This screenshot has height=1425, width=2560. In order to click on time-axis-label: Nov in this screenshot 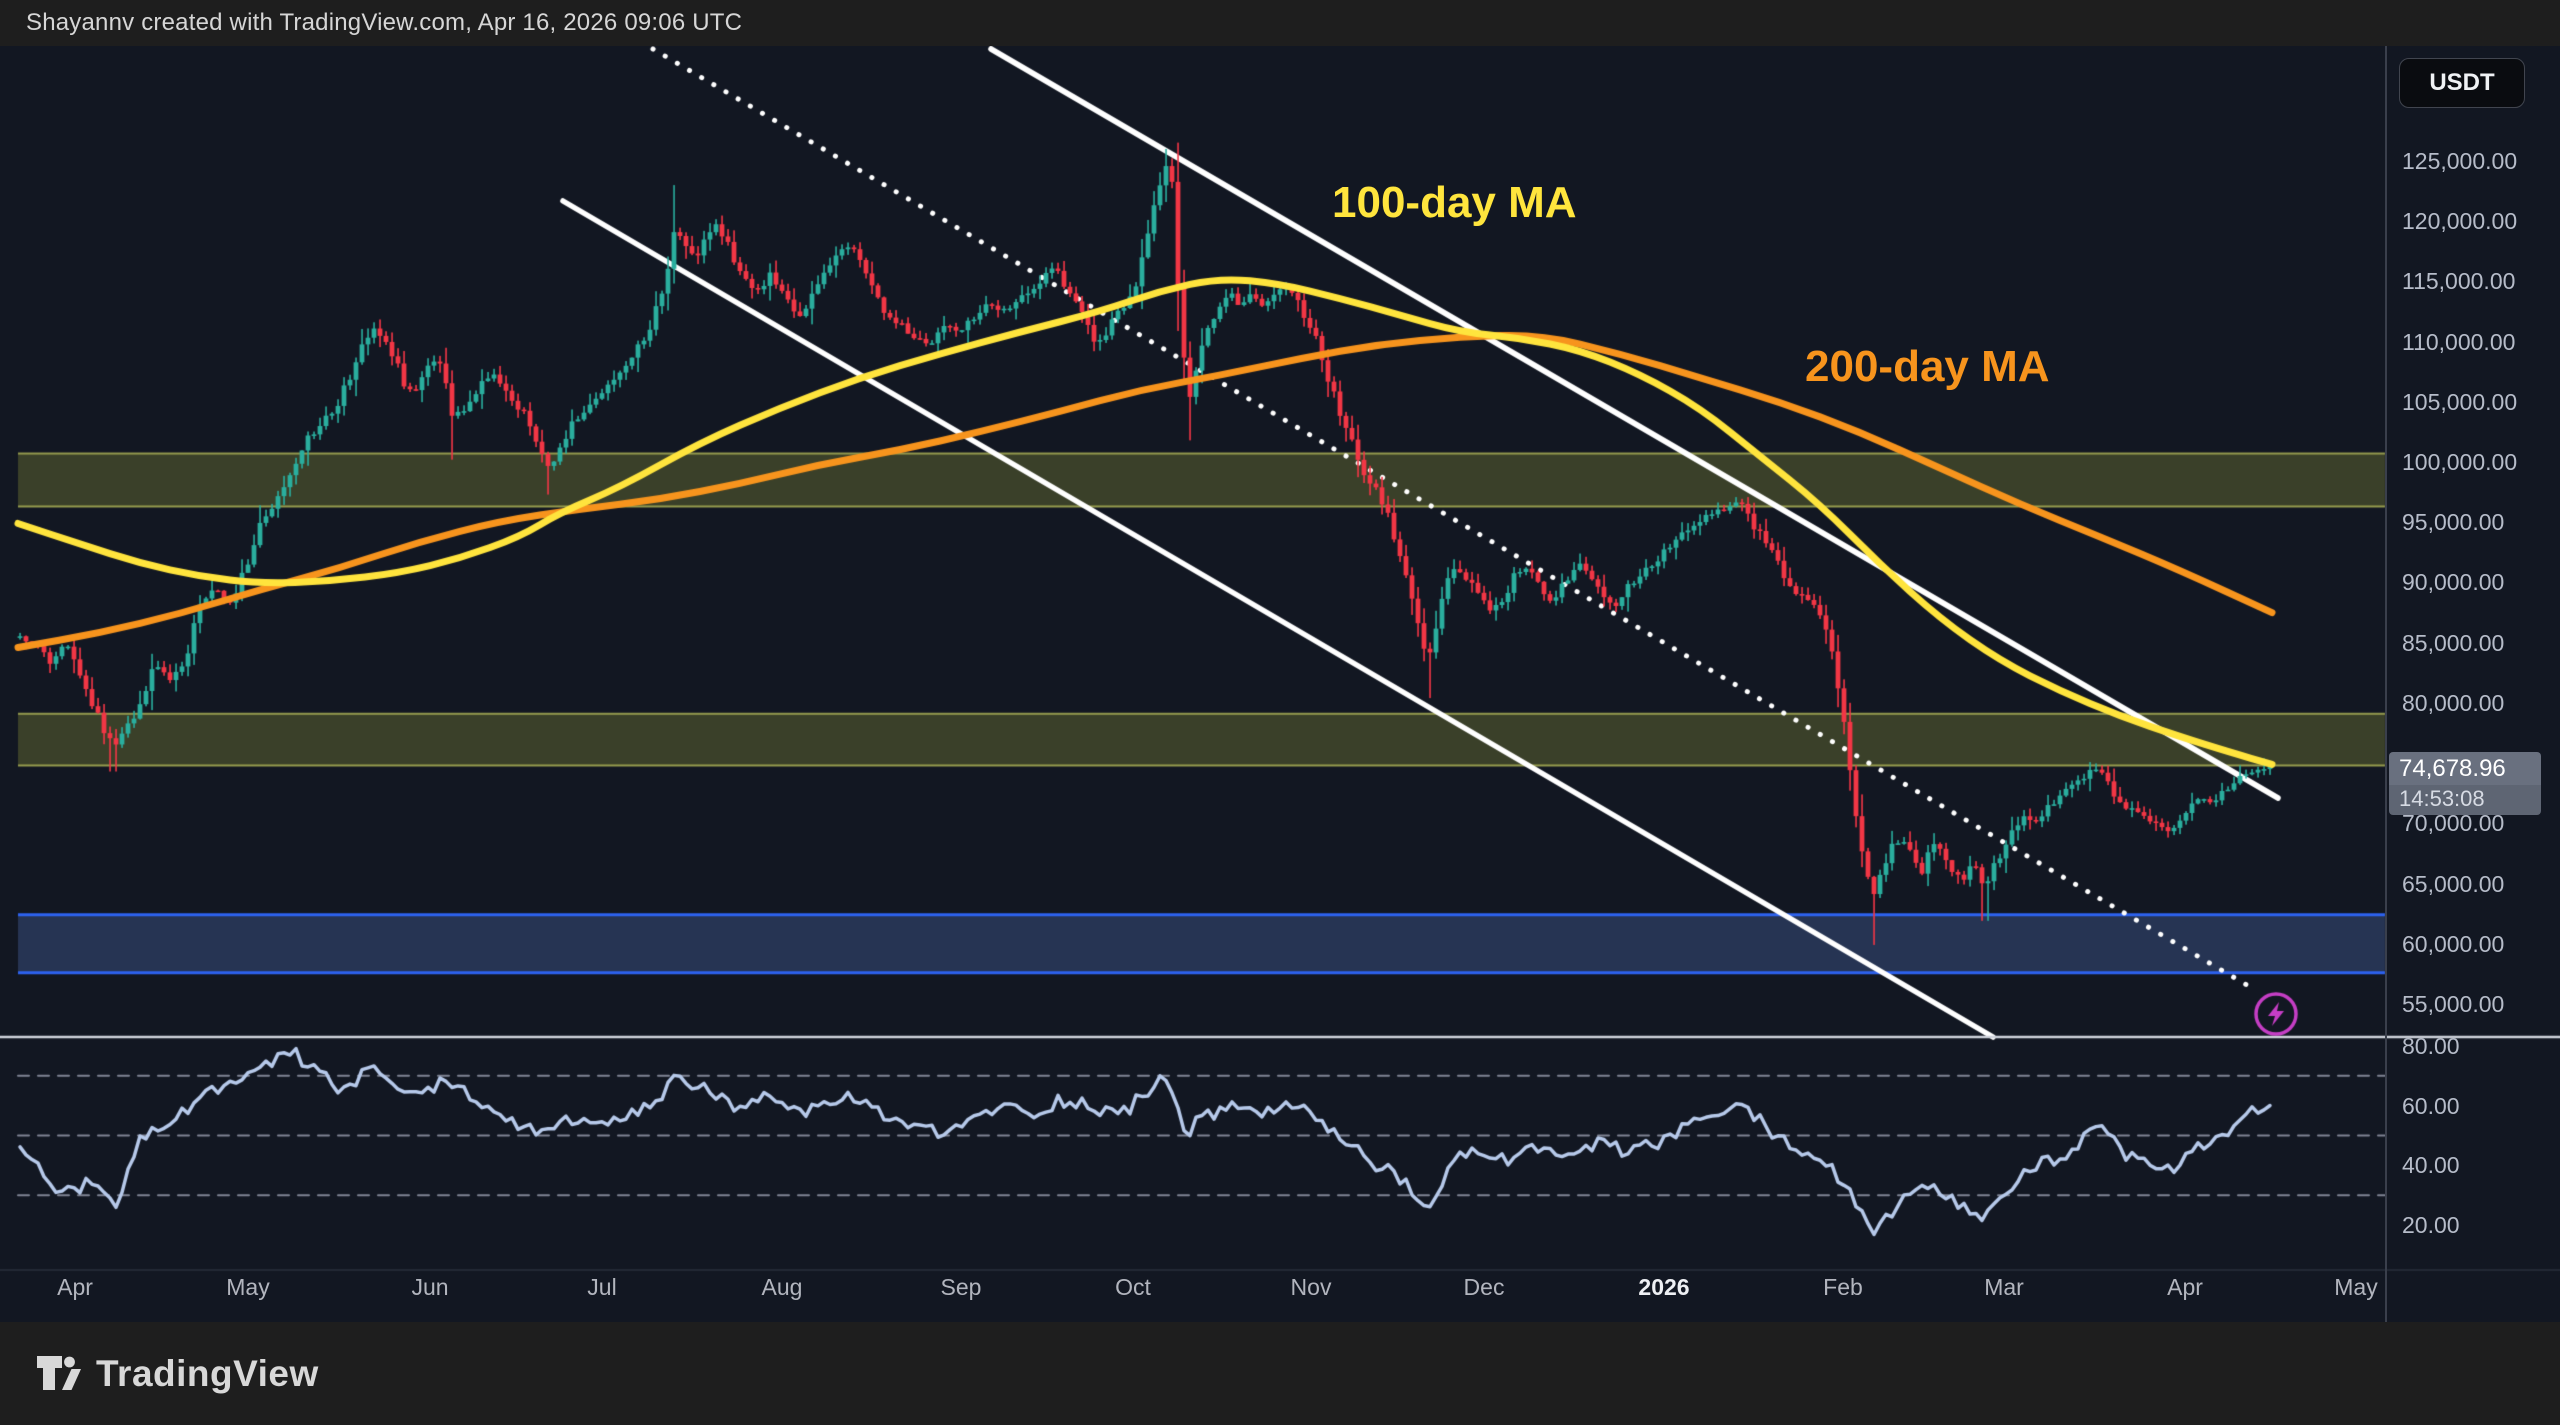, I will do `click(1311, 1287)`.